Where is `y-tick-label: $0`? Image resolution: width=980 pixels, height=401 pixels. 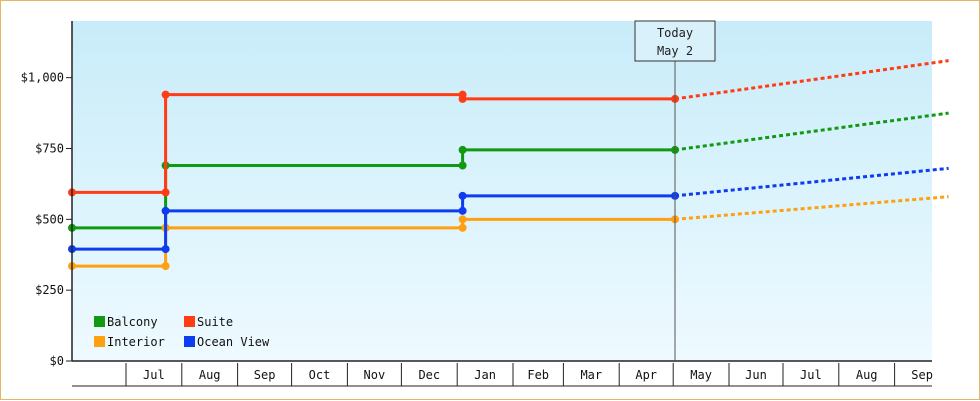
y-tick-label: $0 is located at coordinates (57, 361).